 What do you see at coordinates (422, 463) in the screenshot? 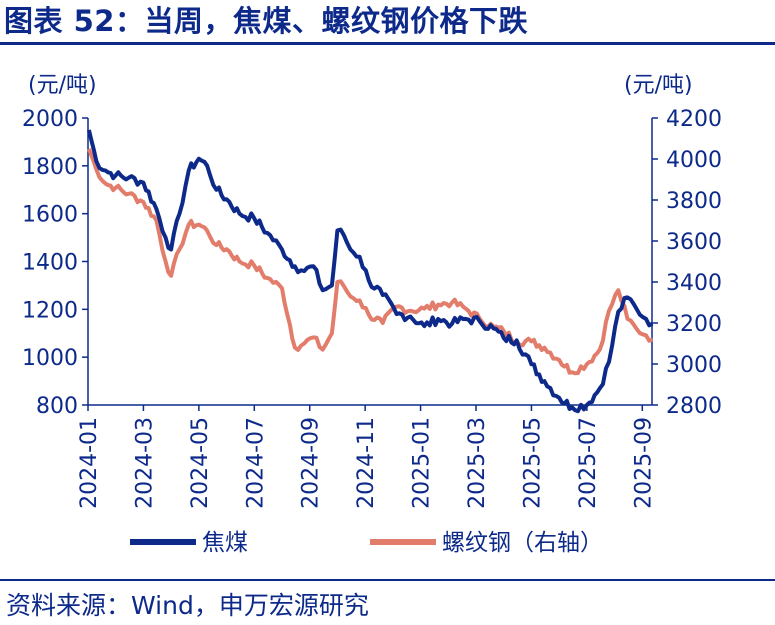
I see `x-tick-label: 2025-01` at bounding box center [422, 463].